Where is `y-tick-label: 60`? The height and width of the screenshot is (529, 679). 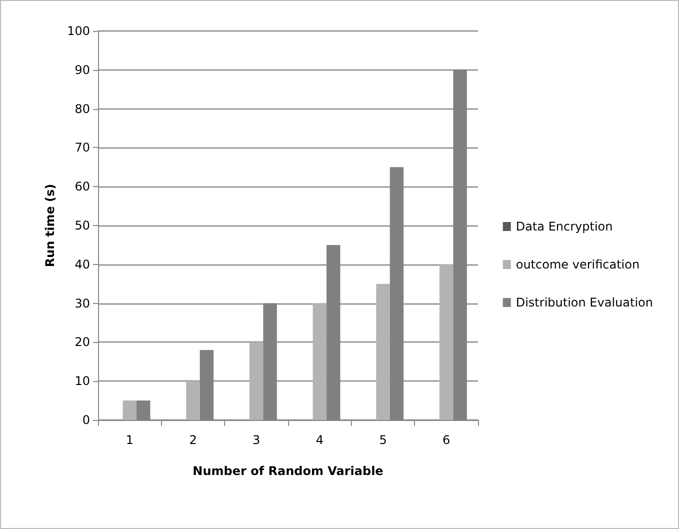 y-tick-label: 60 is located at coordinates (82, 187).